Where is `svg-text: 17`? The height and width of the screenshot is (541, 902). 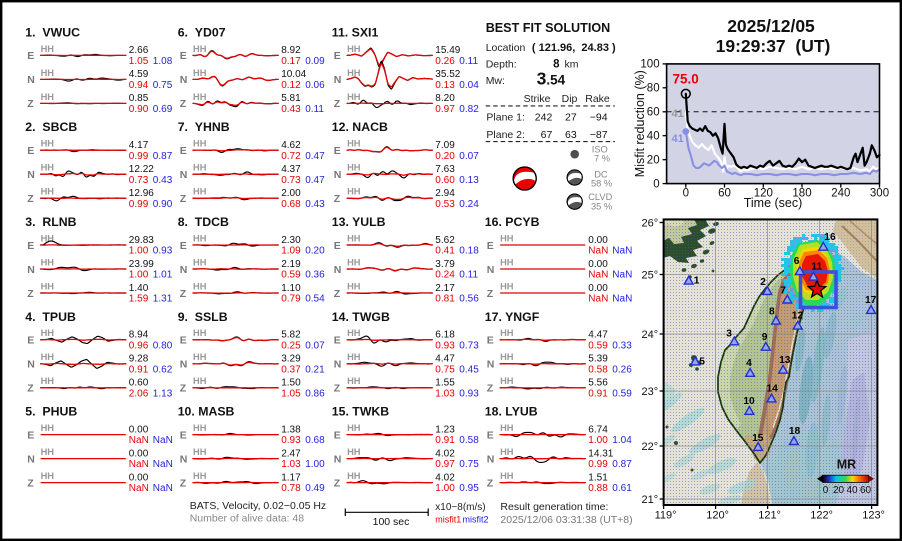
svg-text: 17 is located at coordinates (871, 300).